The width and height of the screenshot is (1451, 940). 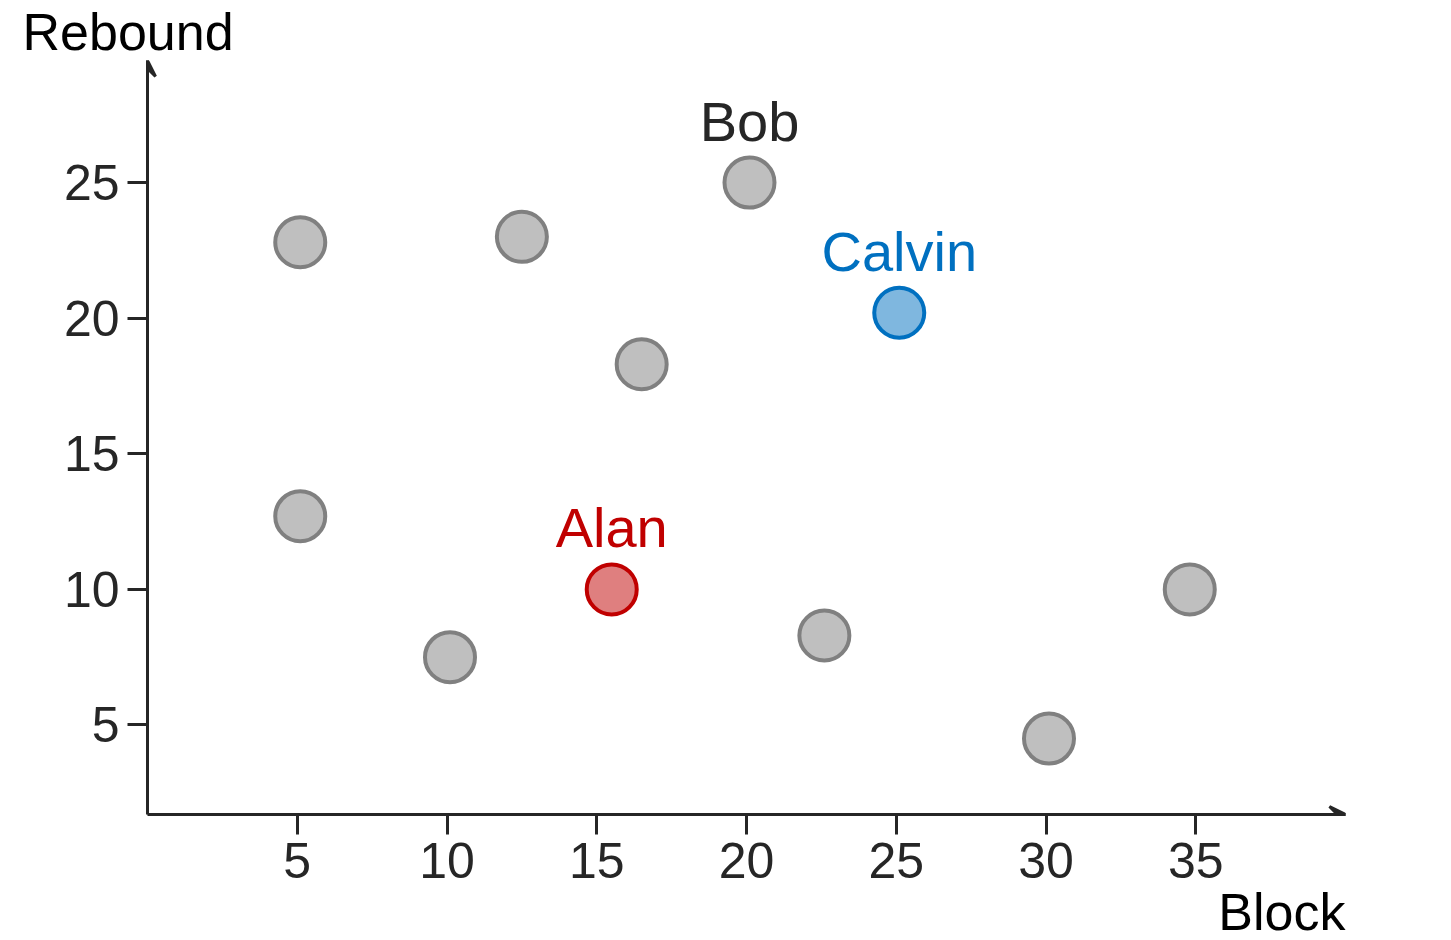 What do you see at coordinates (91, 454) in the screenshot?
I see `y-tick-label: 15` at bounding box center [91, 454].